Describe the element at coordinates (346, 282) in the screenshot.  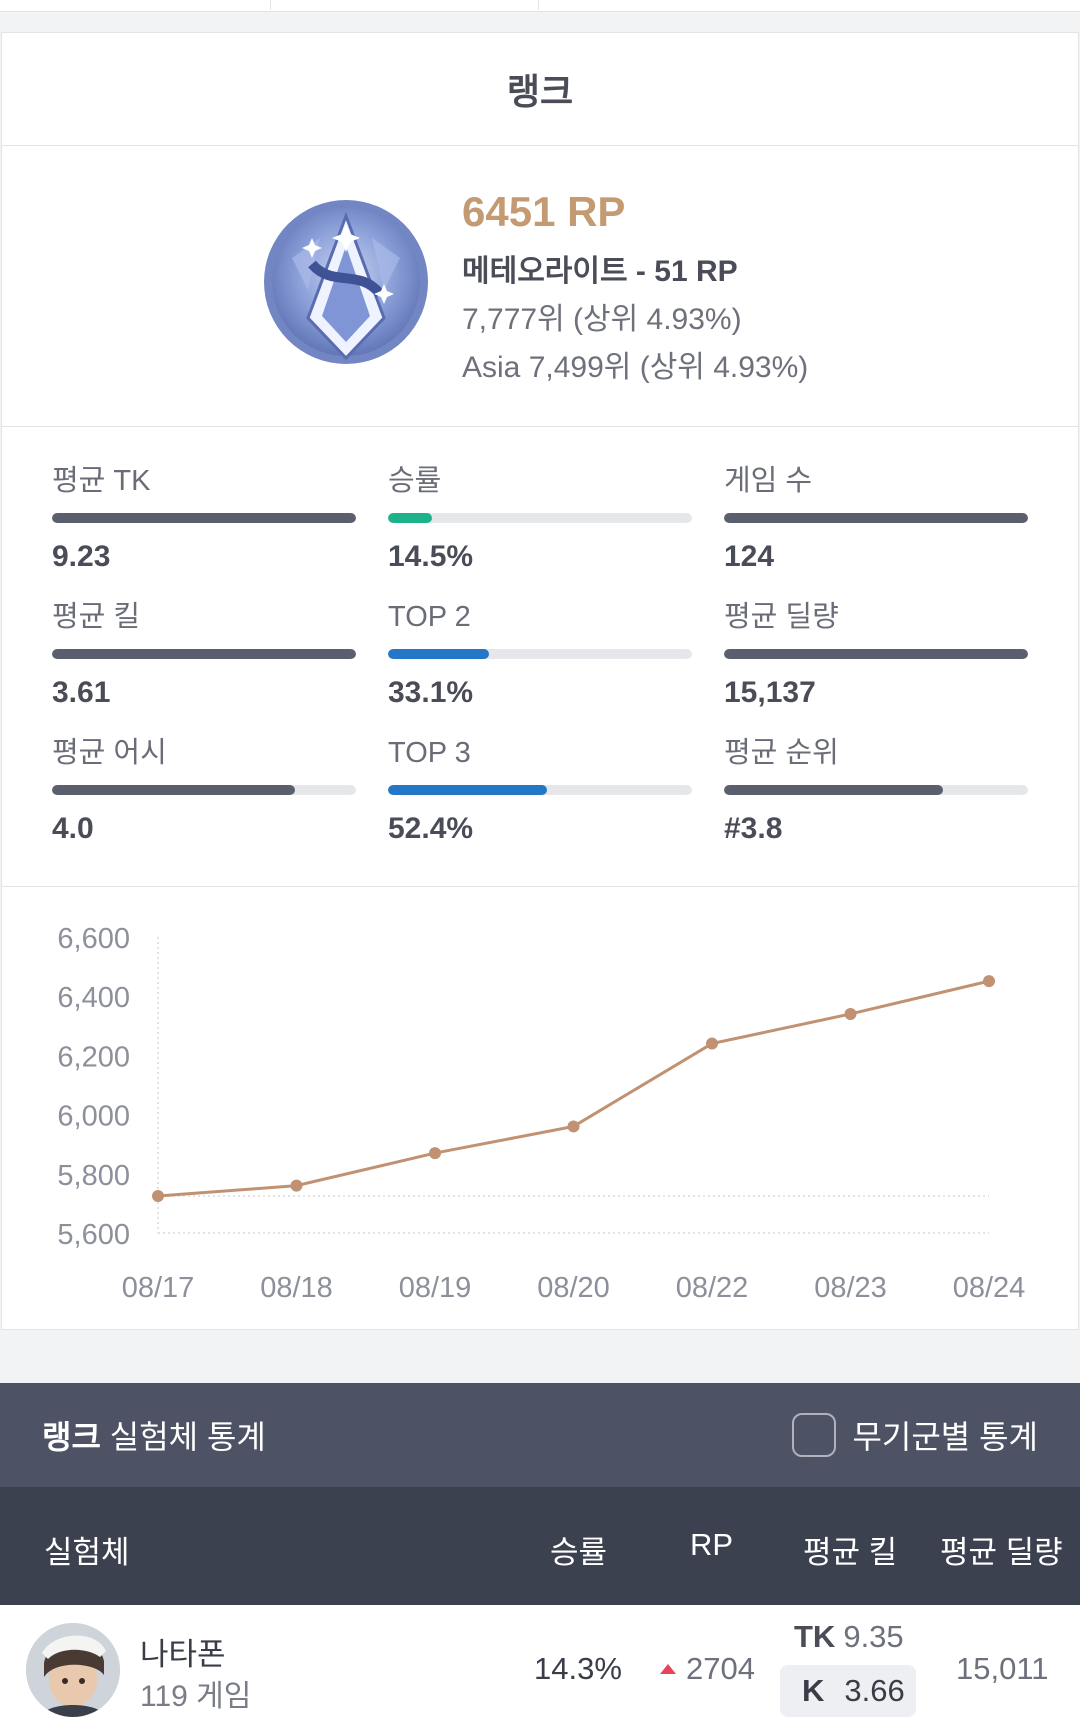
I see `meteorite-tier-icon` at that location.